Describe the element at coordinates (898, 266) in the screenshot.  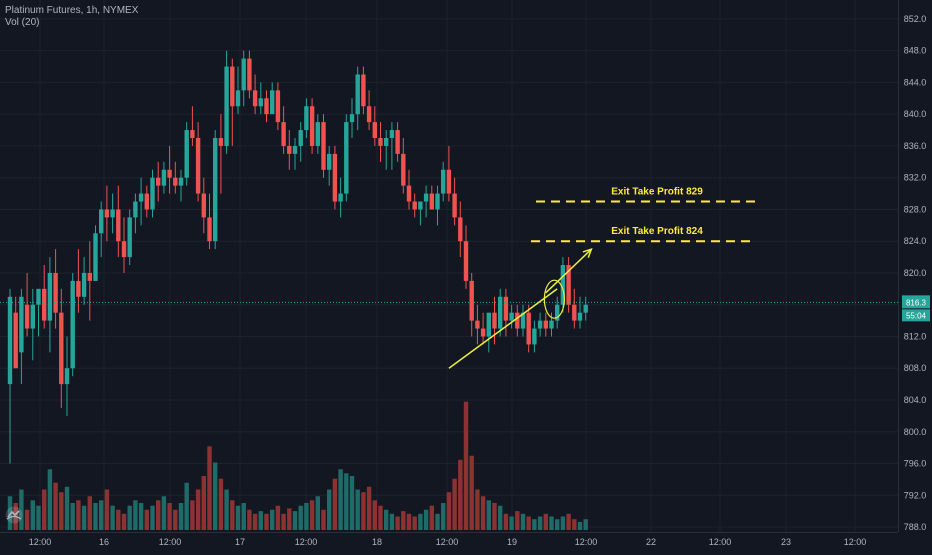
I see `price-scale-border` at that location.